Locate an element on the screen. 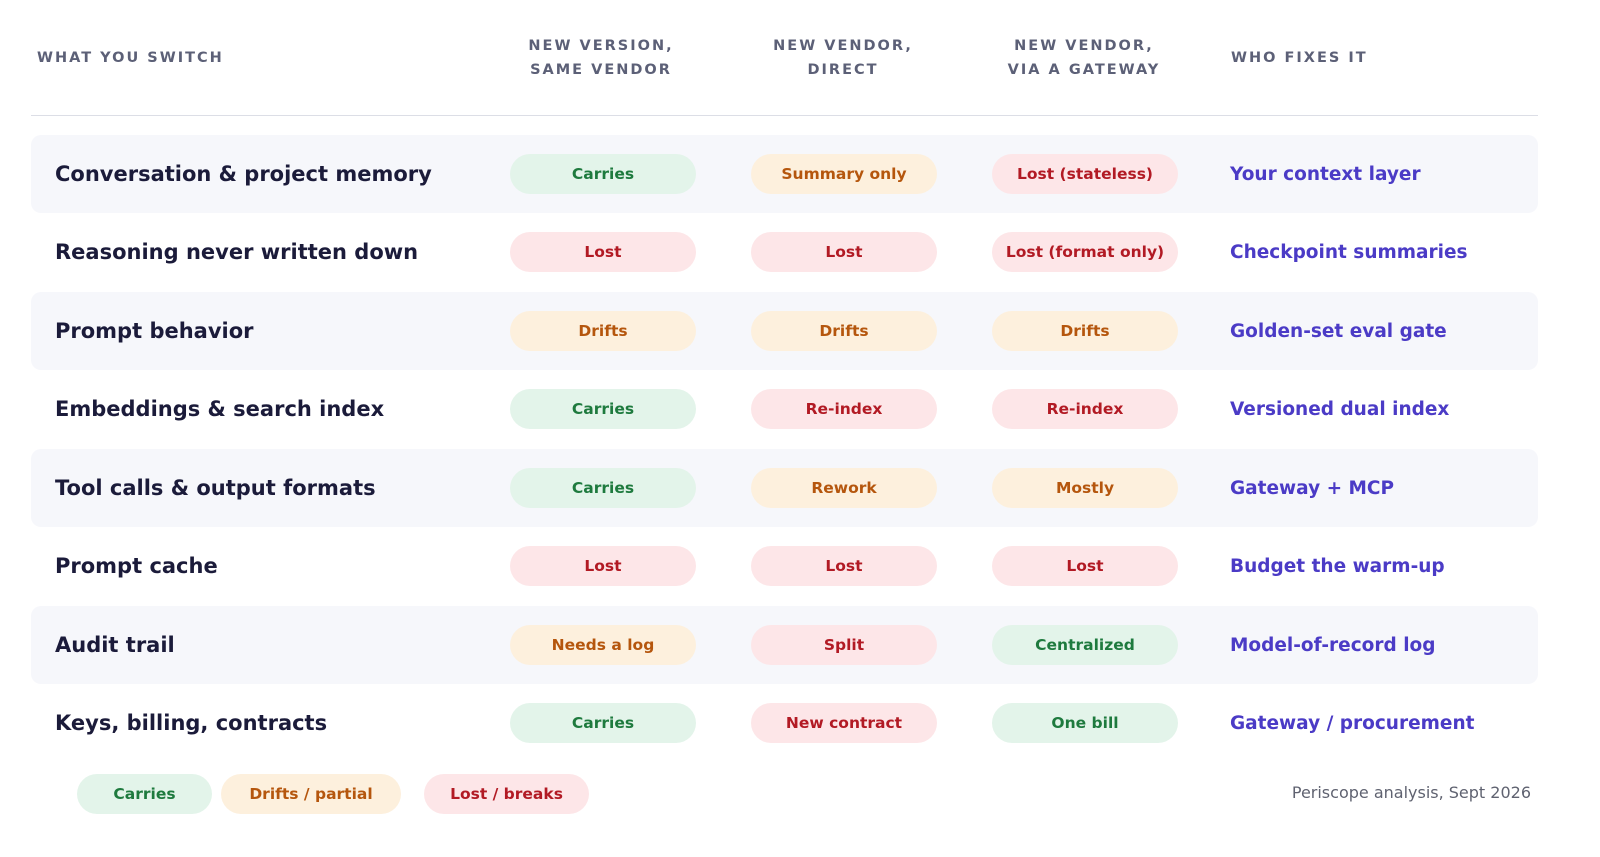 Image resolution: width=1600 pixels, height=857 pixels. row-label: Prompt cache is located at coordinates (136, 566).